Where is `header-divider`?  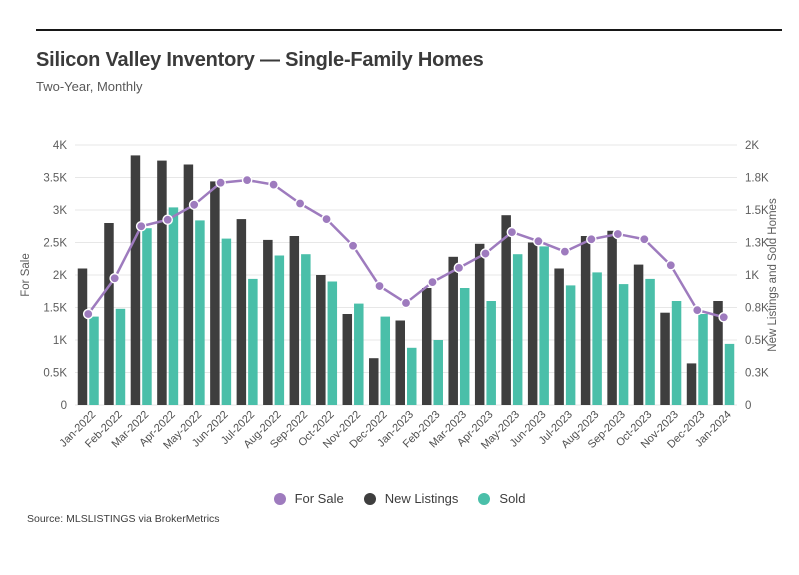 header-divider is located at coordinates (409, 30).